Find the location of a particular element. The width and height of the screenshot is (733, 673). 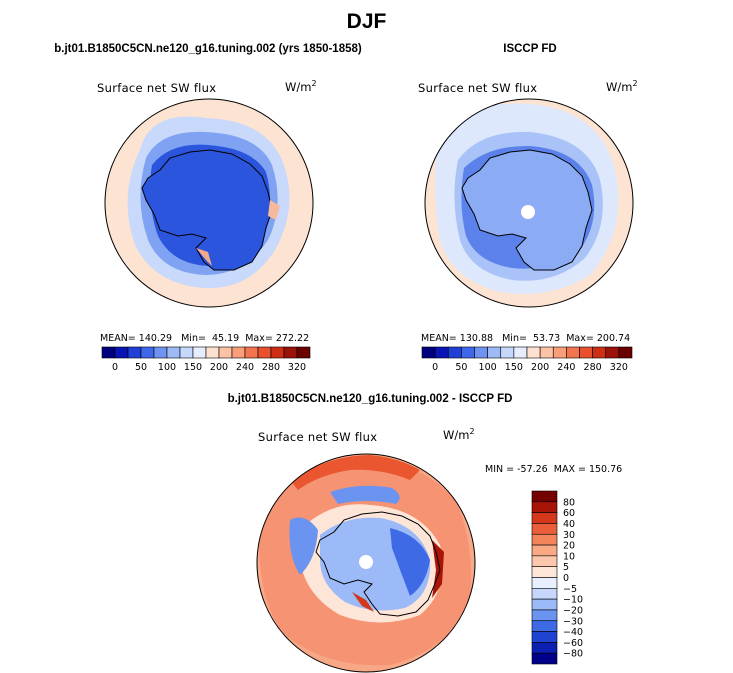

map-3-pole-hole is located at coordinates (366, 562).